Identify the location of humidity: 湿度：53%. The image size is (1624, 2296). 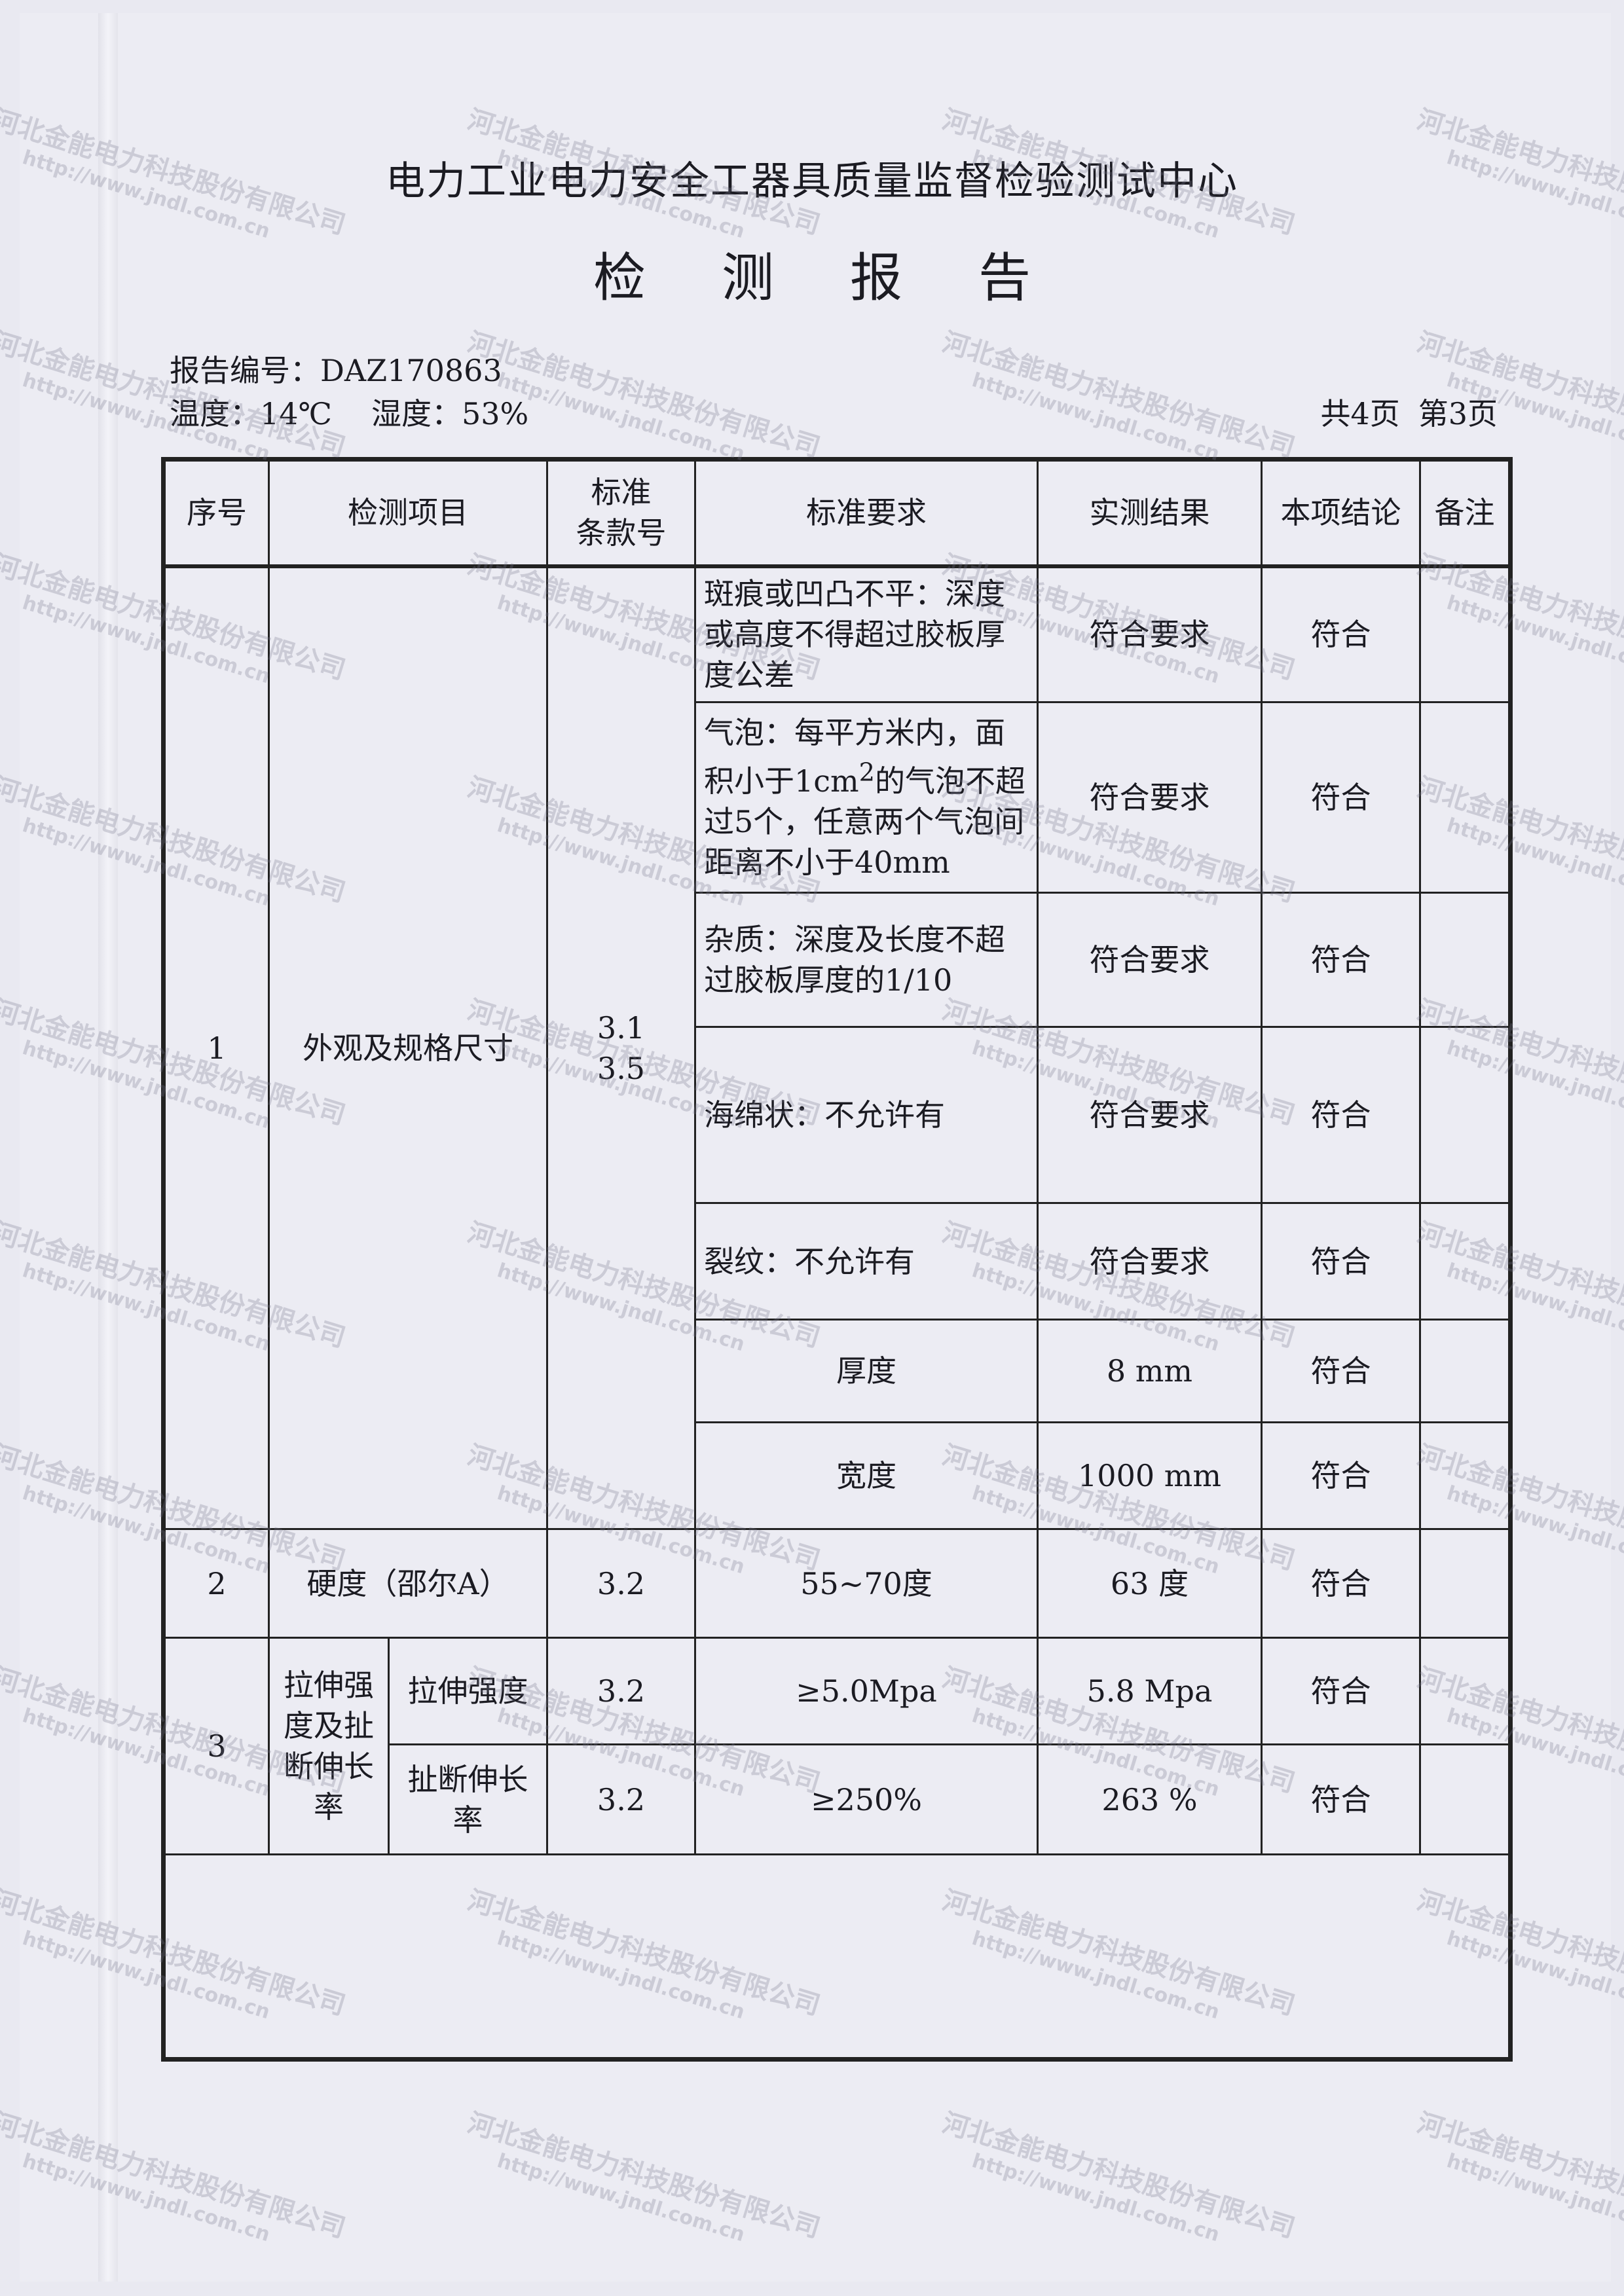
(450, 413).